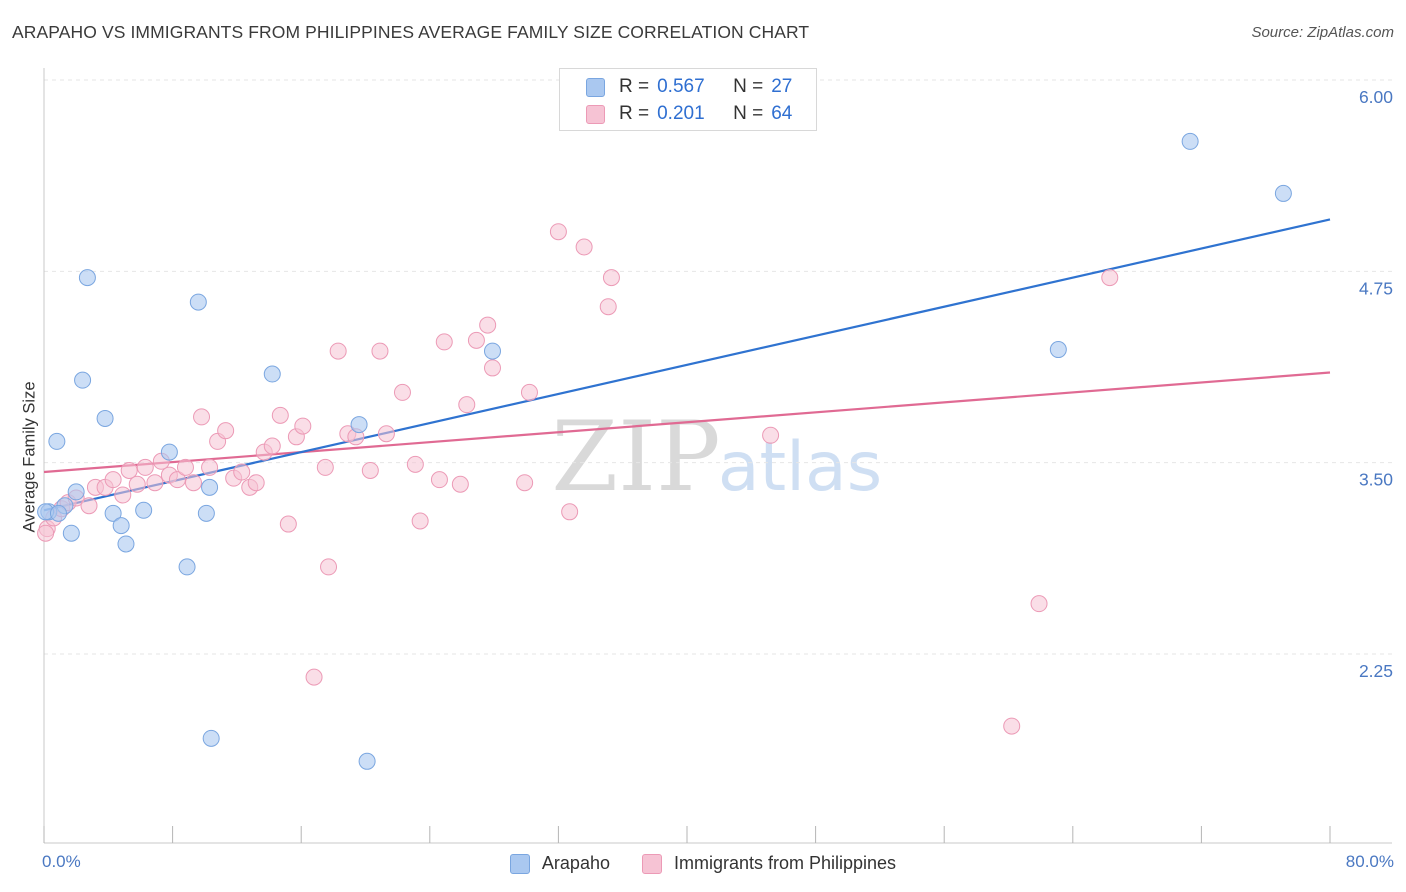 The width and height of the screenshot is (1406, 892). What do you see at coordinates (29, 457) in the screenshot?
I see `y-axis-label: Average Family Size` at bounding box center [29, 457].